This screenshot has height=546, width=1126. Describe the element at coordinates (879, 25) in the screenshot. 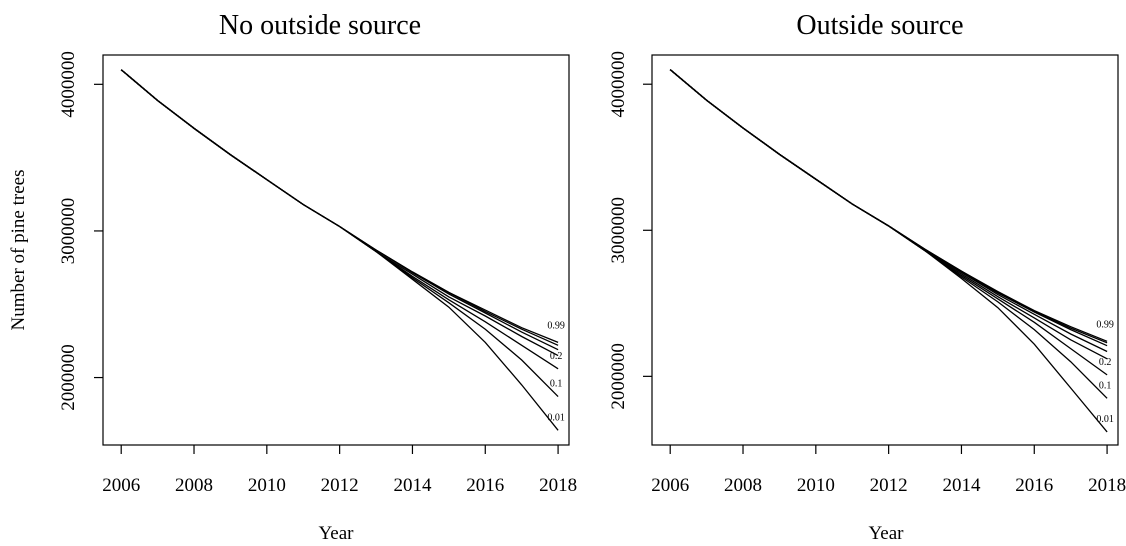

I see `chart-title: Outside source` at that location.